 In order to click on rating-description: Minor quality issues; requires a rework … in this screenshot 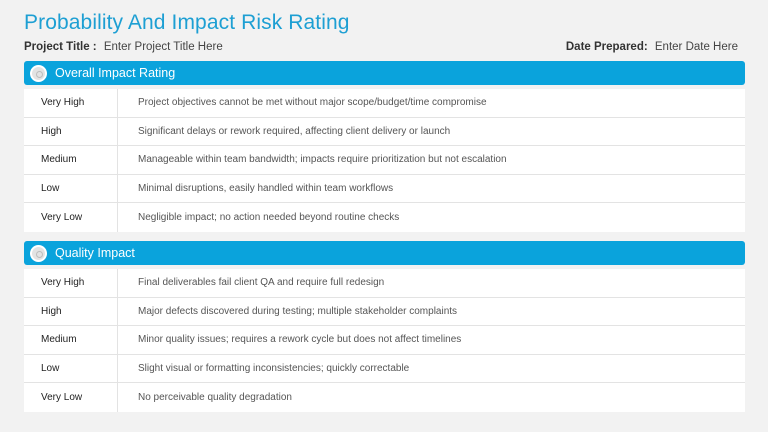, I will do `click(300, 340)`.